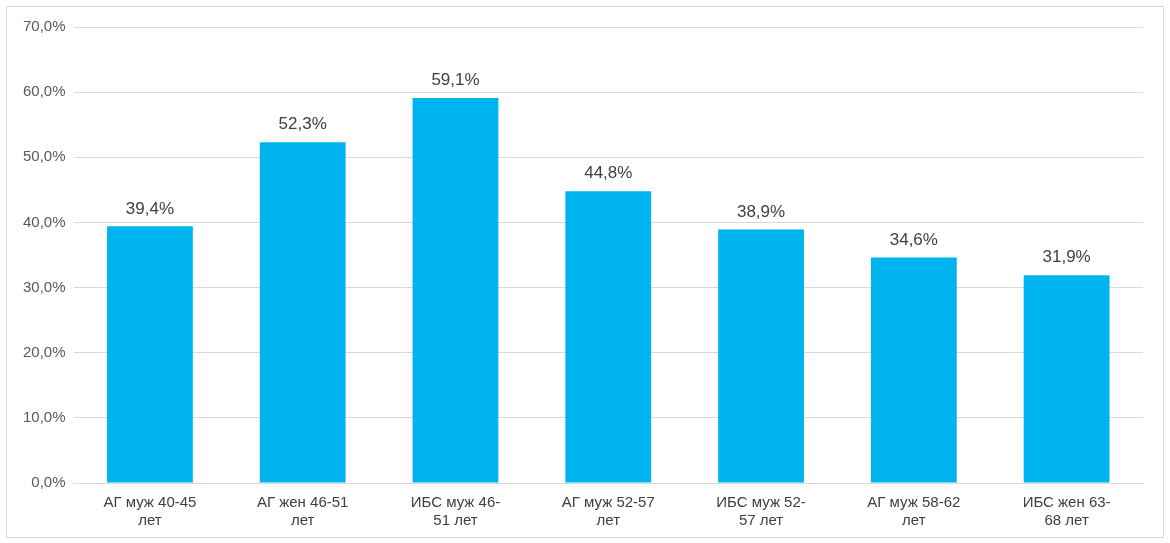  I want to click on y-tick-label: 70,0%, so click(44, 26).